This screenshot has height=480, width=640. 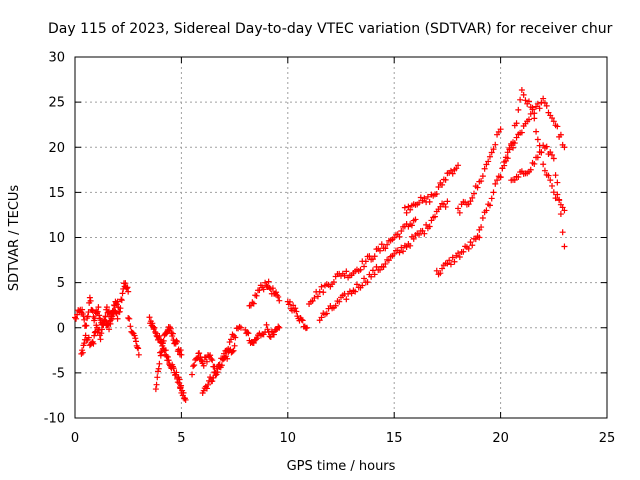 I want to click on y-tick-label: -10, so click(x=54, y=419).